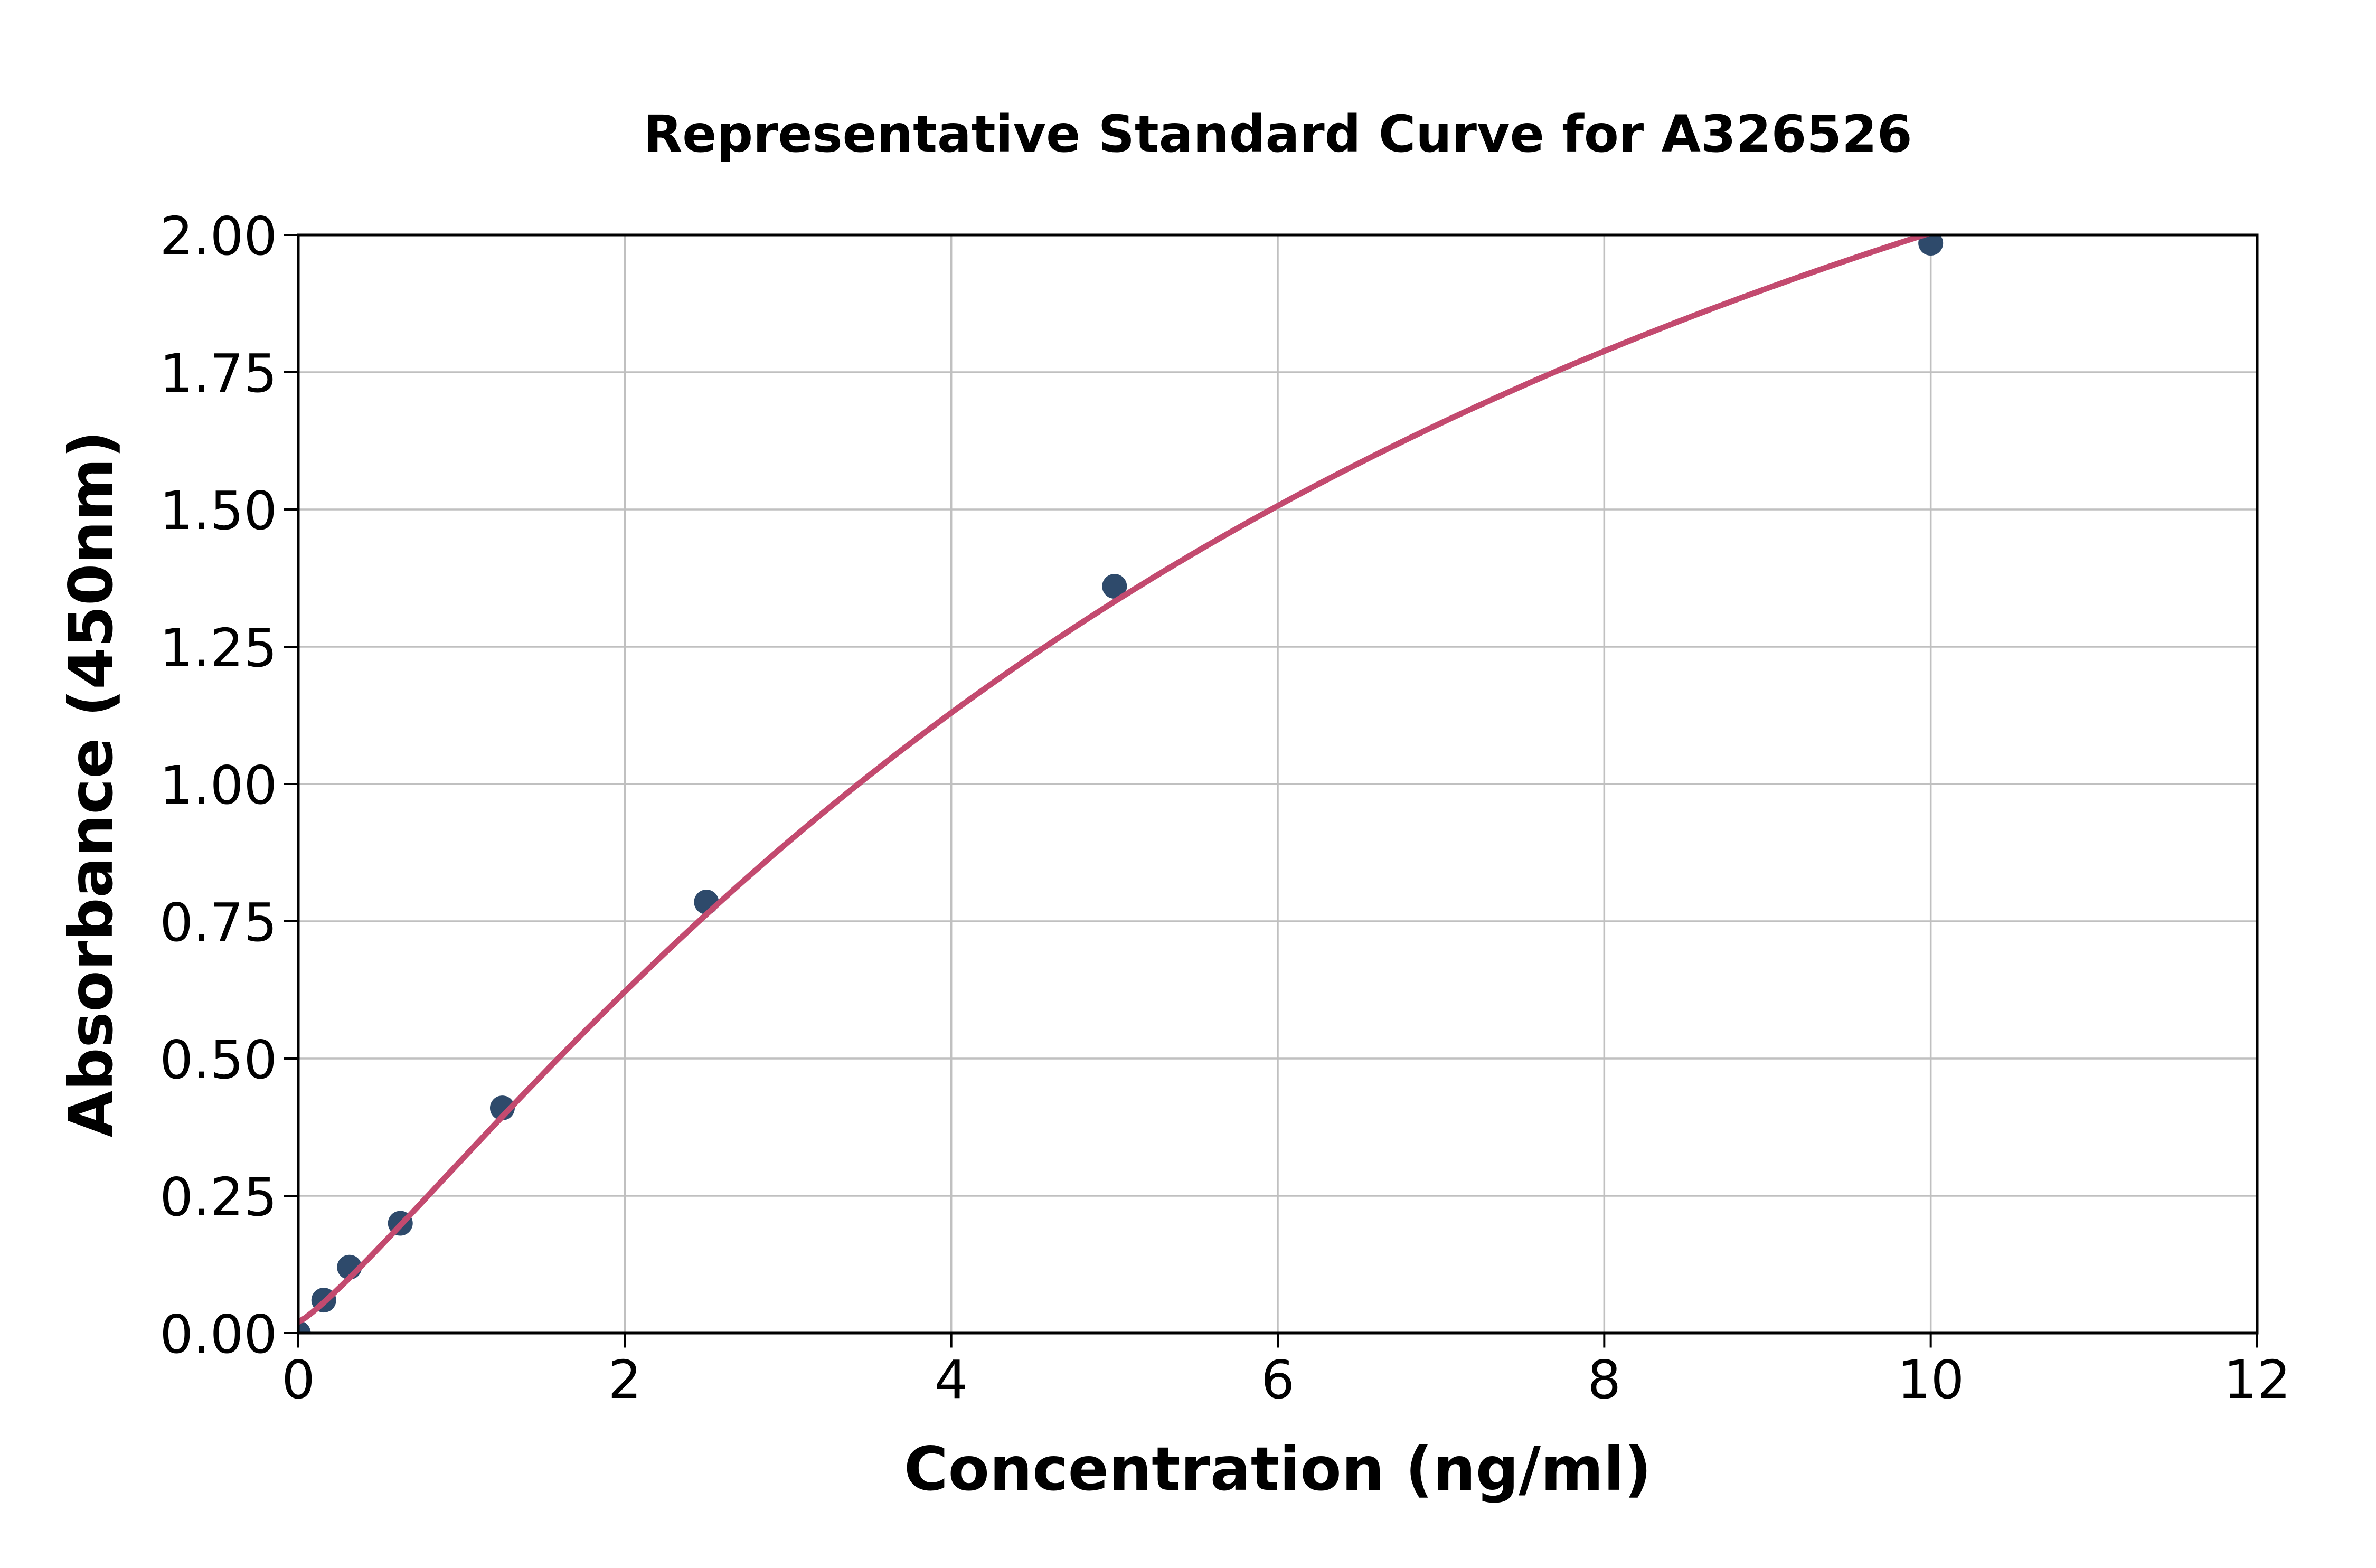  I want to click on x-tick-label: 0, so click(298, 1380).